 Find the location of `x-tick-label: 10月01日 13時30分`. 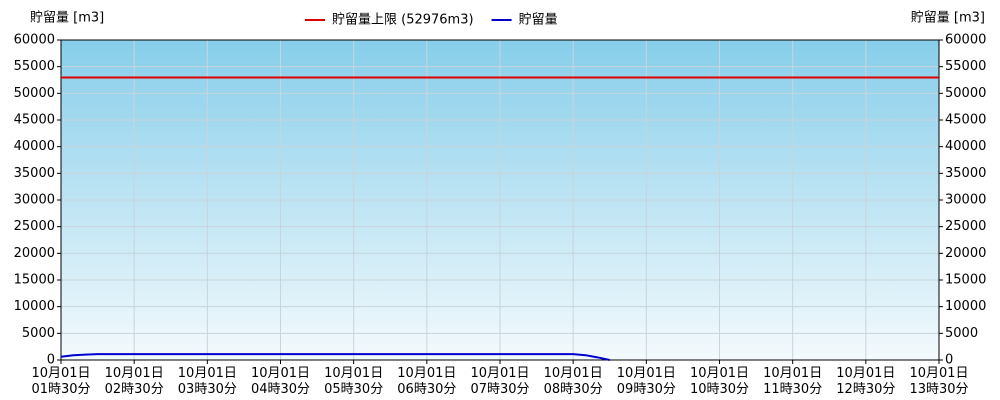

x-tick-label: 10月01日 13時30分 is located at coordinates (938, 381).